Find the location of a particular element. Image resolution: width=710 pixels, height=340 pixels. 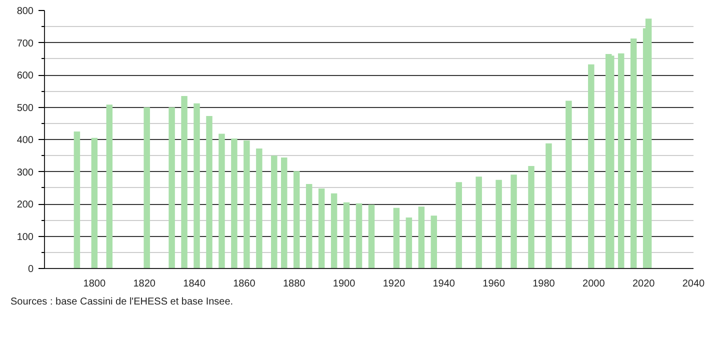

y-tick-label: 700 is located at coordinates (25, 44).